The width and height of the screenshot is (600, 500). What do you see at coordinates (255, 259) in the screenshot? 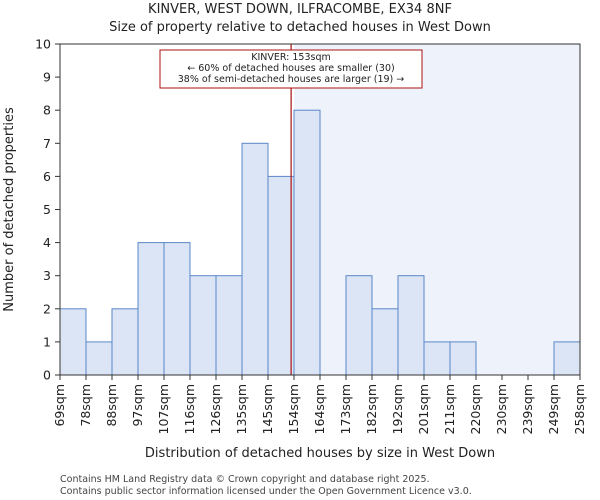
I see `bar-135sqm` at bounding box center [255, 259].